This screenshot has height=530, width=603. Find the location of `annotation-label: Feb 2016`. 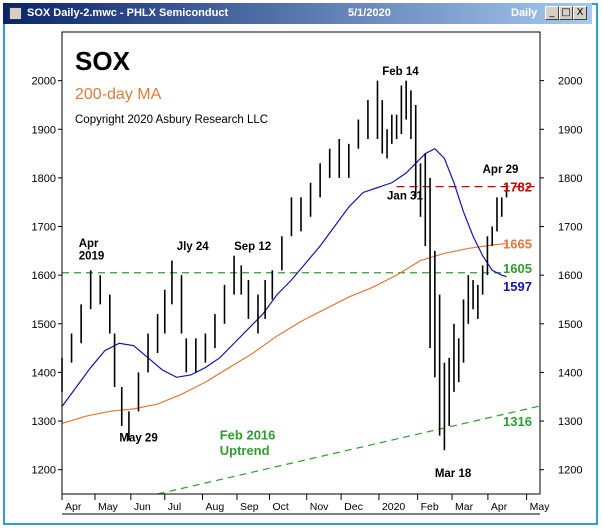

annotation-label: Feb 2016 is located at coordinates (248, 435).